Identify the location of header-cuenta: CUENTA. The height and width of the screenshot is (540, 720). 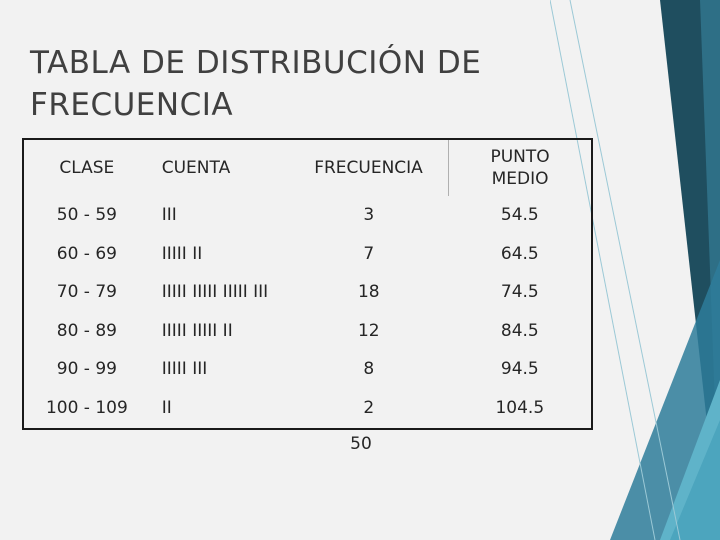
(196, 168).